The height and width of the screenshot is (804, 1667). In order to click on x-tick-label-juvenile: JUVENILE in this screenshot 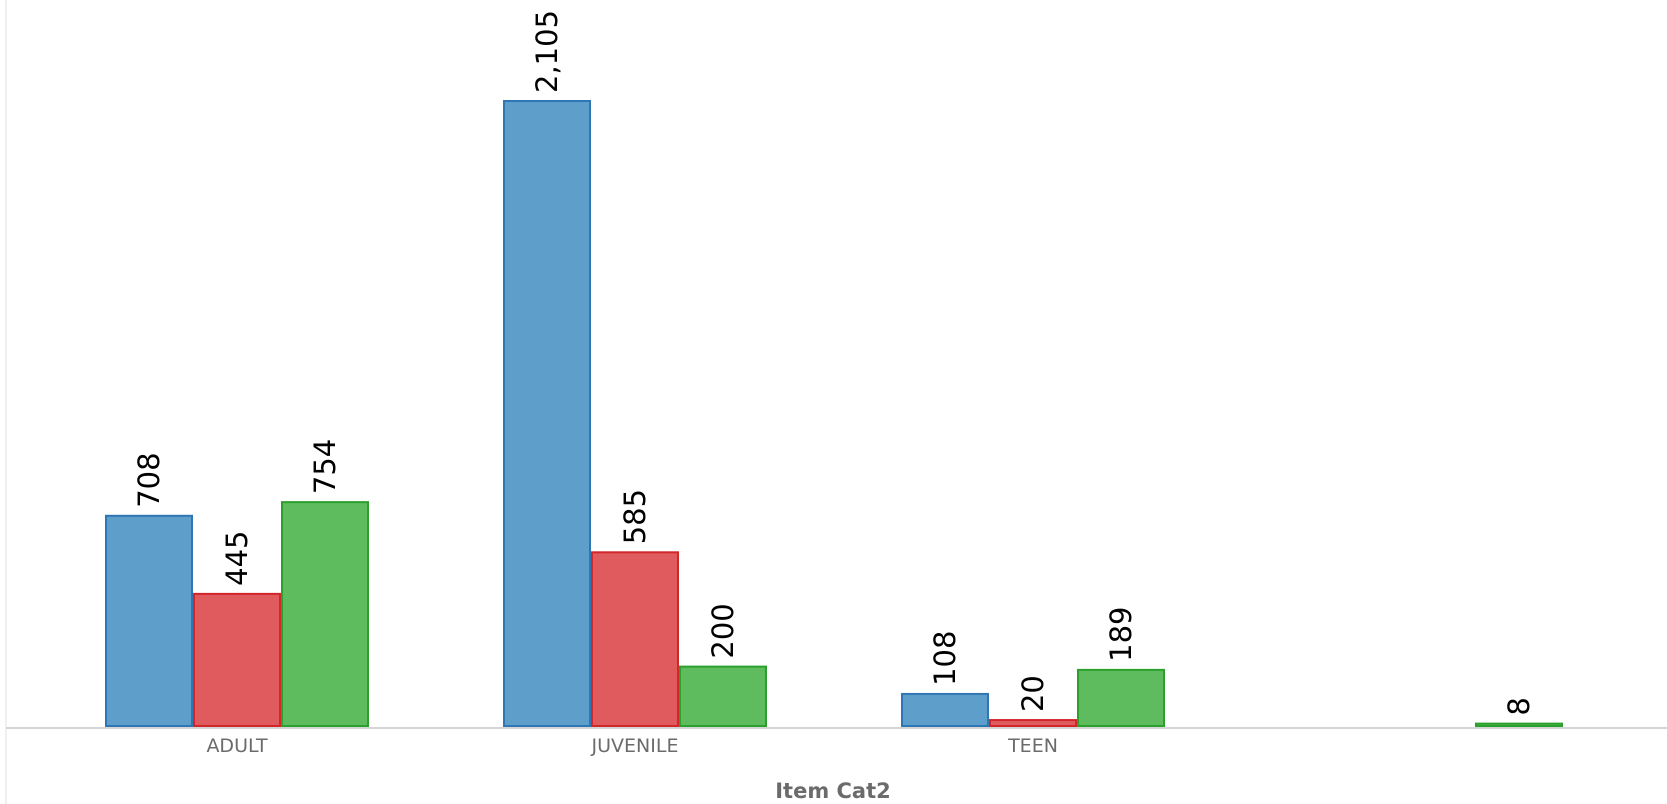, I will do `click(635, 746)`.